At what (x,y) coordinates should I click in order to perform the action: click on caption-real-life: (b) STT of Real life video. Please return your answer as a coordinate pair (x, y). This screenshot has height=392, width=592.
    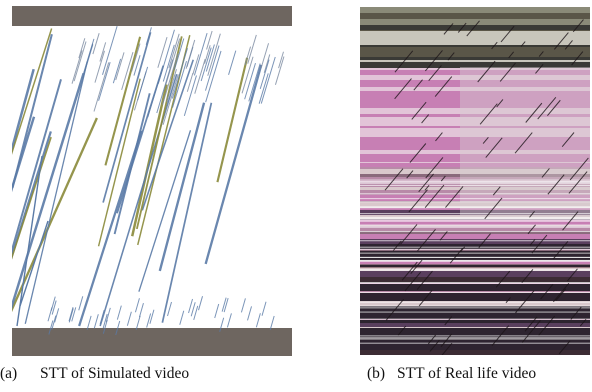
    Looking at the image, I should click on (451, 374).